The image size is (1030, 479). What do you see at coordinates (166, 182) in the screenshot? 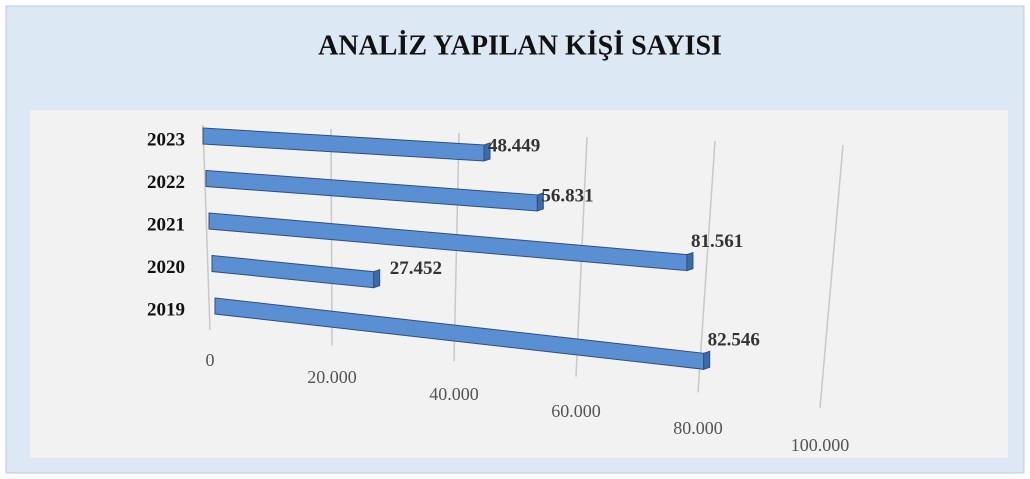
I see `y-tick-label: 2022` at bounding box center [166, 182].